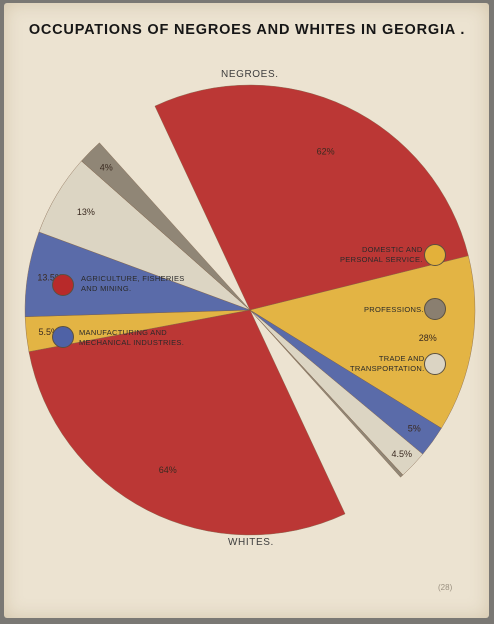  What do you see at coordinates (394, 309) in the screenshot?
I see `legend-label-professions: PROFESSIONS.` at bounding box center [394, 309].